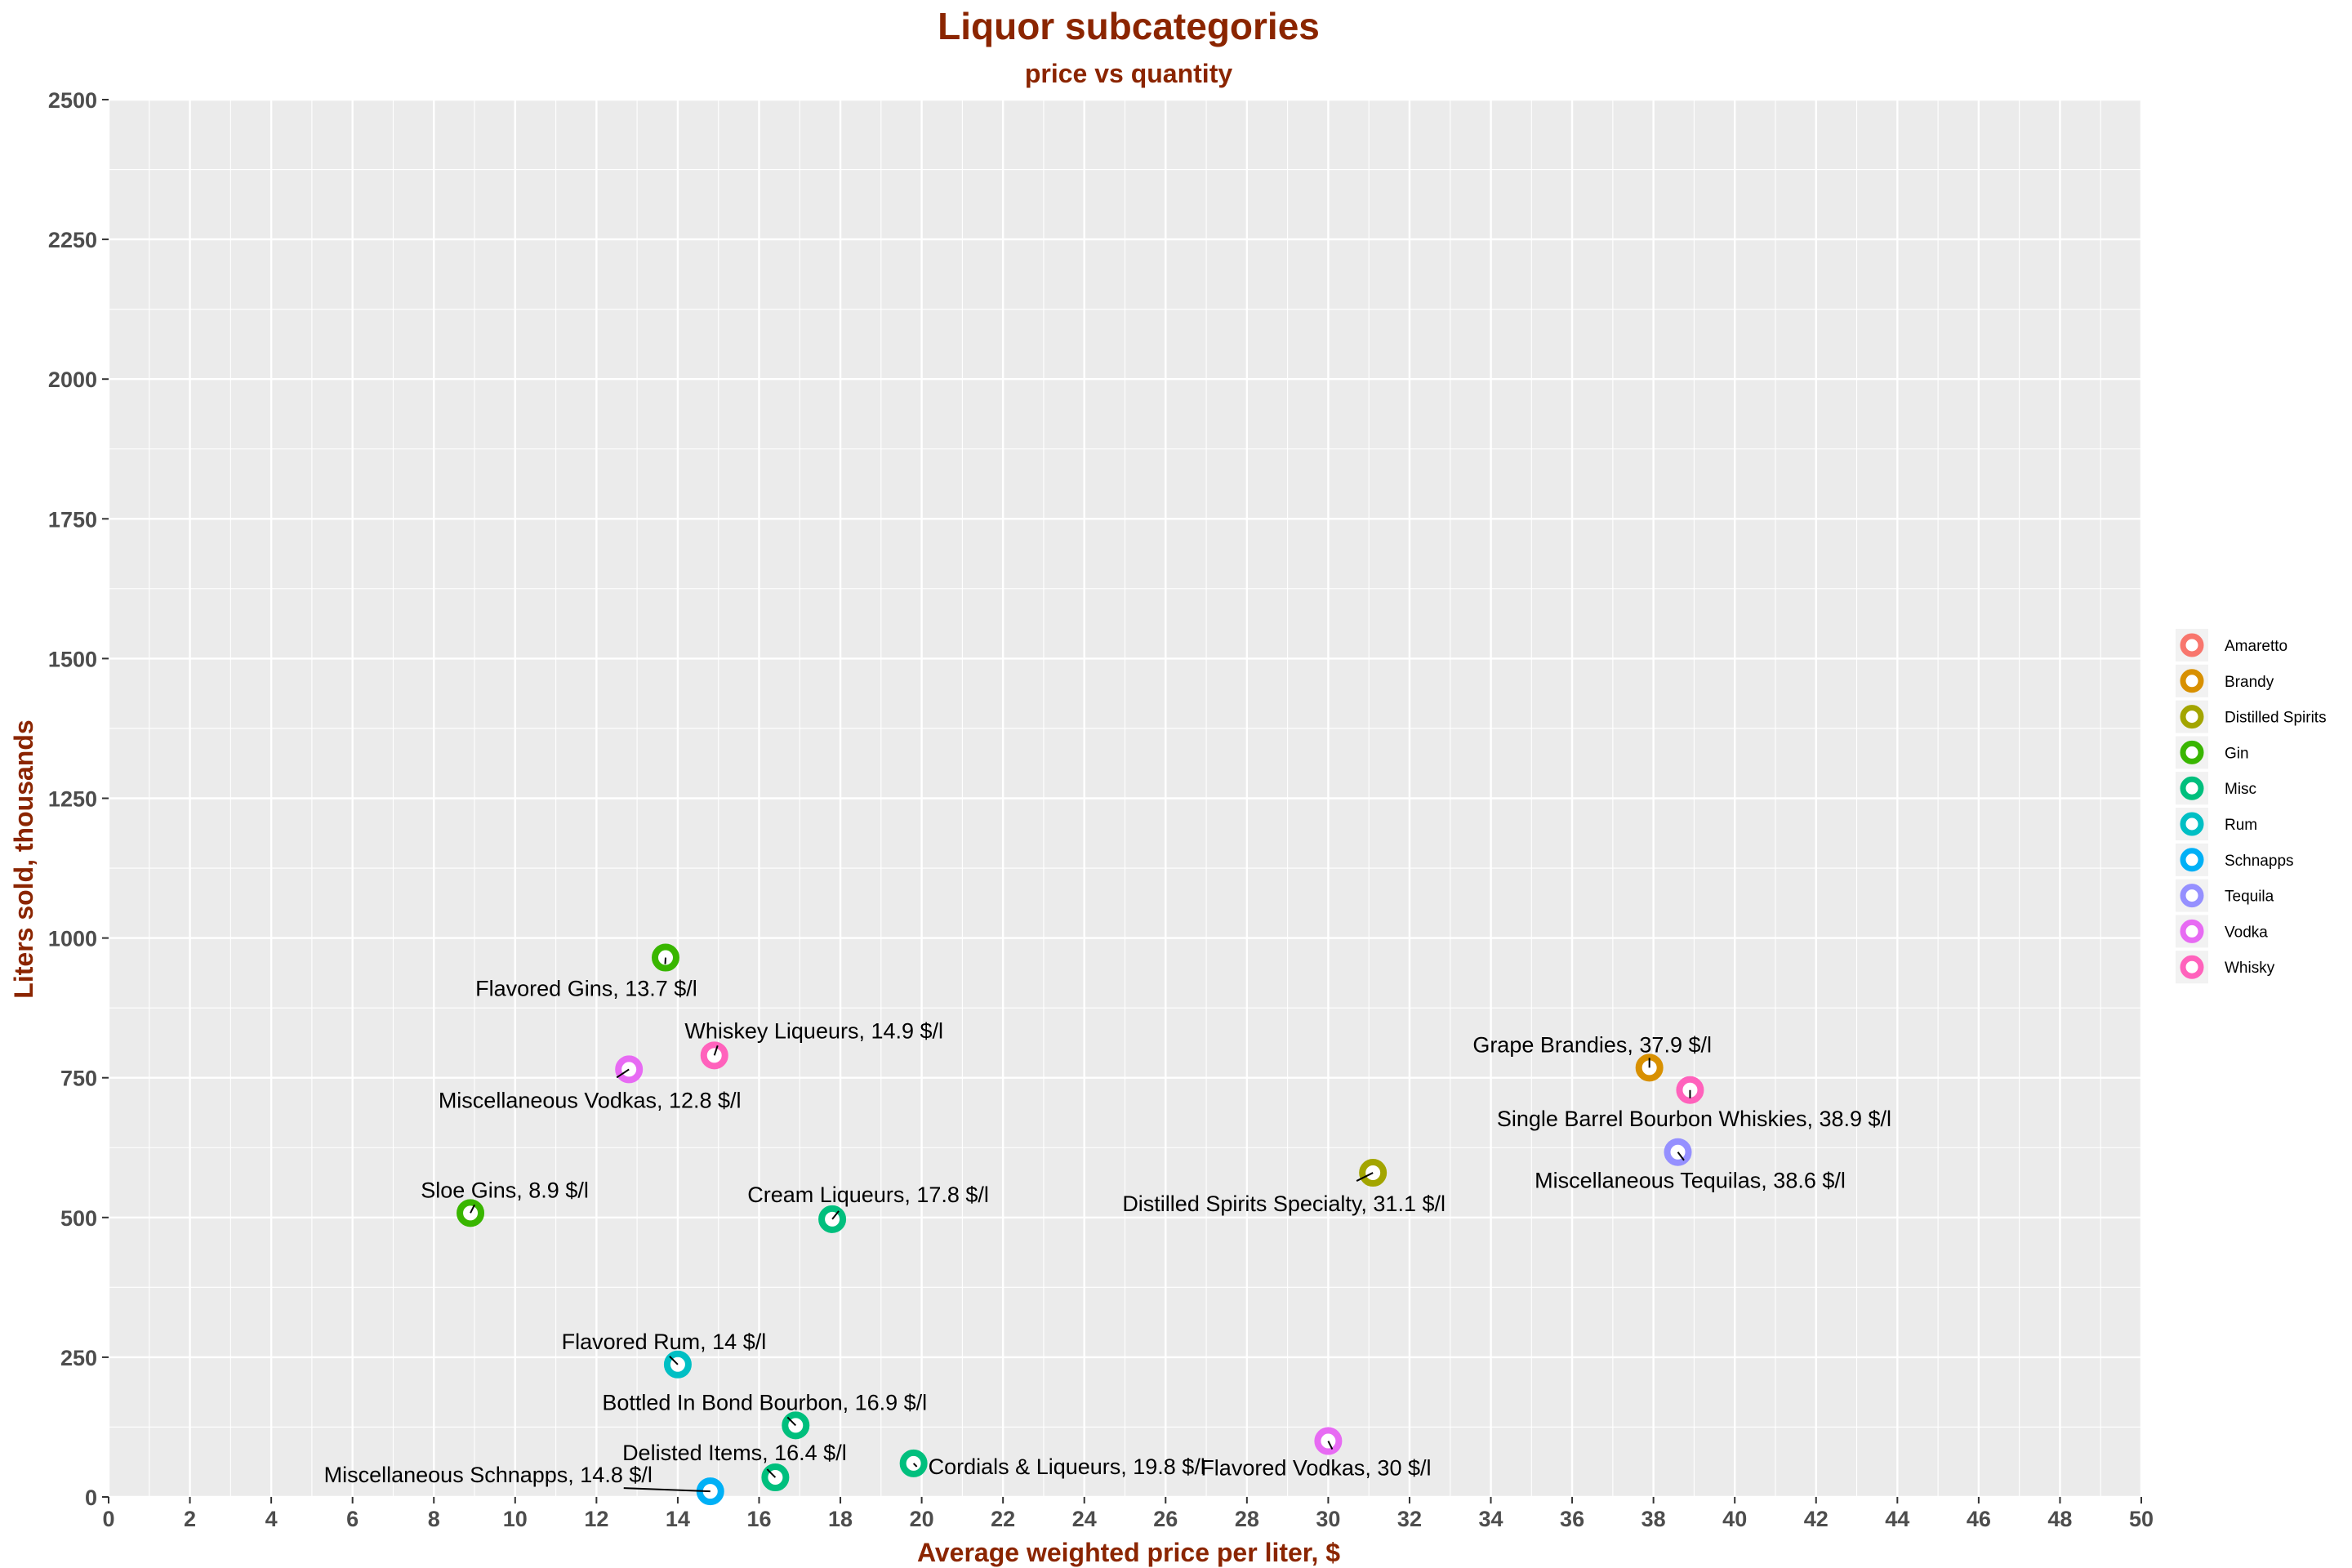 Image resolution: width=2352 pixels, height=1568 pixels. Describe the element at coordinates (586, 989) in the screenshot. I see `point-label: Flavored Gins, 13.7 $/l` at that location.